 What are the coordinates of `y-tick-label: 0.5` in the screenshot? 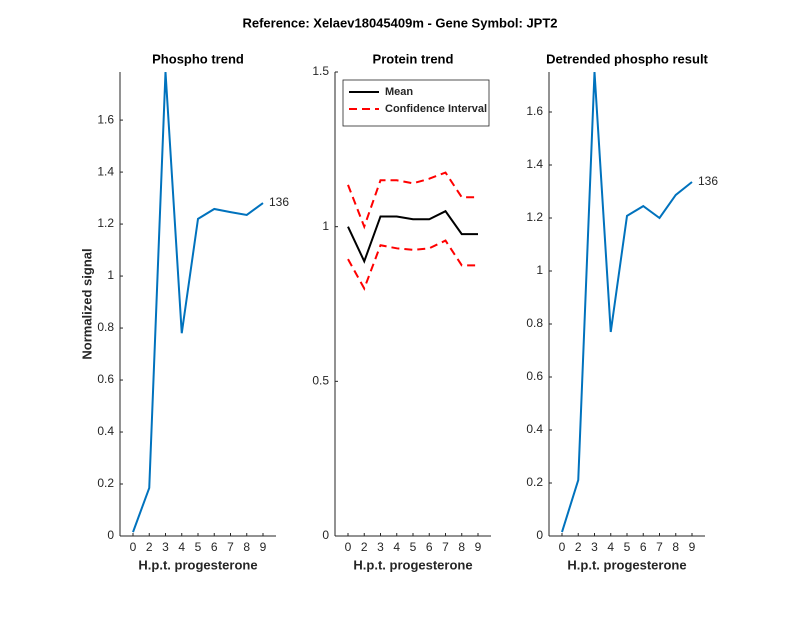 It's located at (320, 381).